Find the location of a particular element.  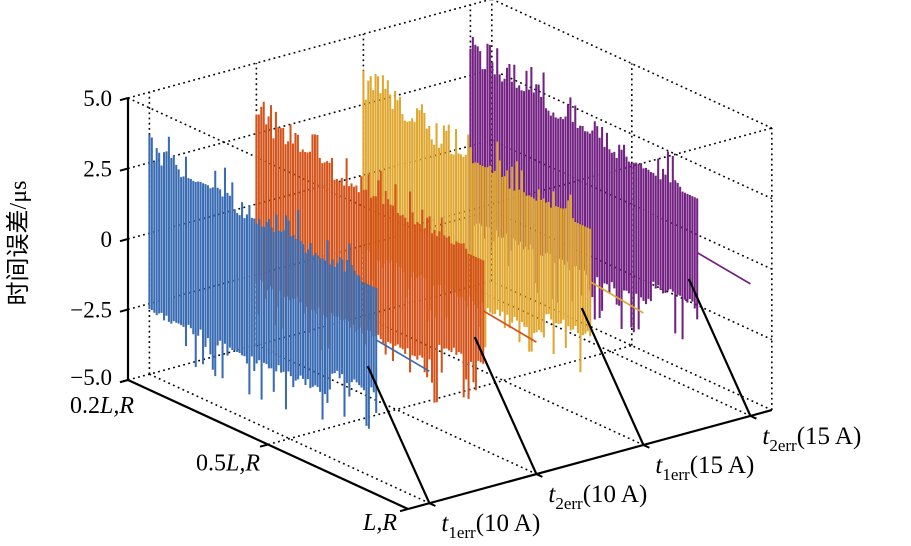

y-category-label-3: L,R is located at coordinates (379, 523).